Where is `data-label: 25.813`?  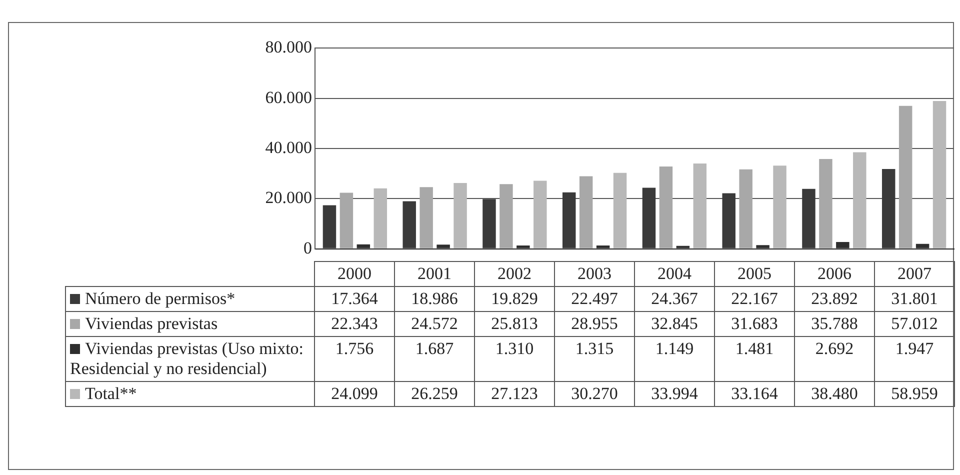 data-label: 25.813 is located at coordinates (514, 324).